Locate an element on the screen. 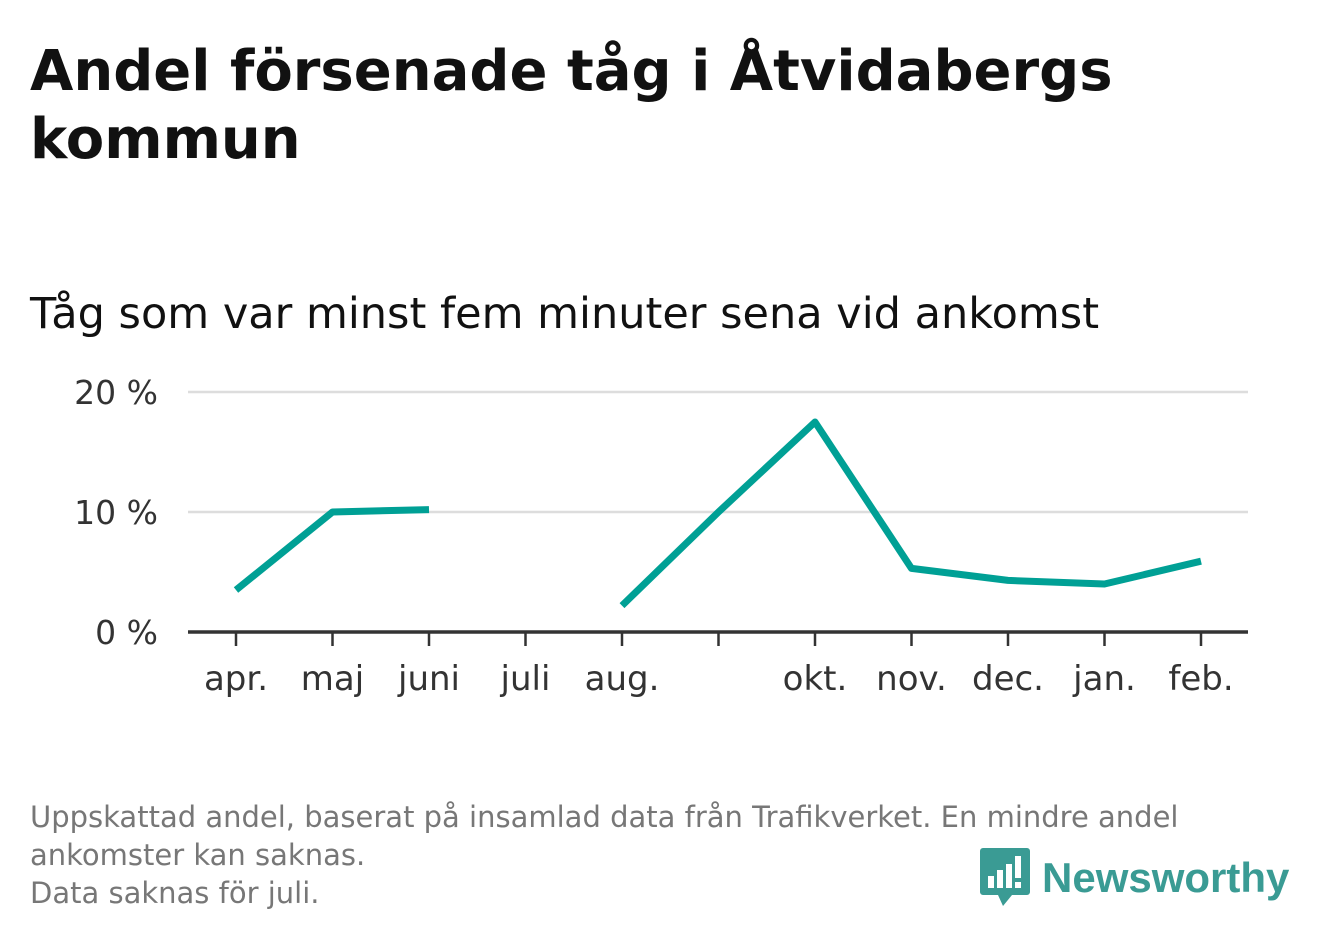 The image size is (1322, 939). x-tick-label: maj is located at coordinates (332, 679).